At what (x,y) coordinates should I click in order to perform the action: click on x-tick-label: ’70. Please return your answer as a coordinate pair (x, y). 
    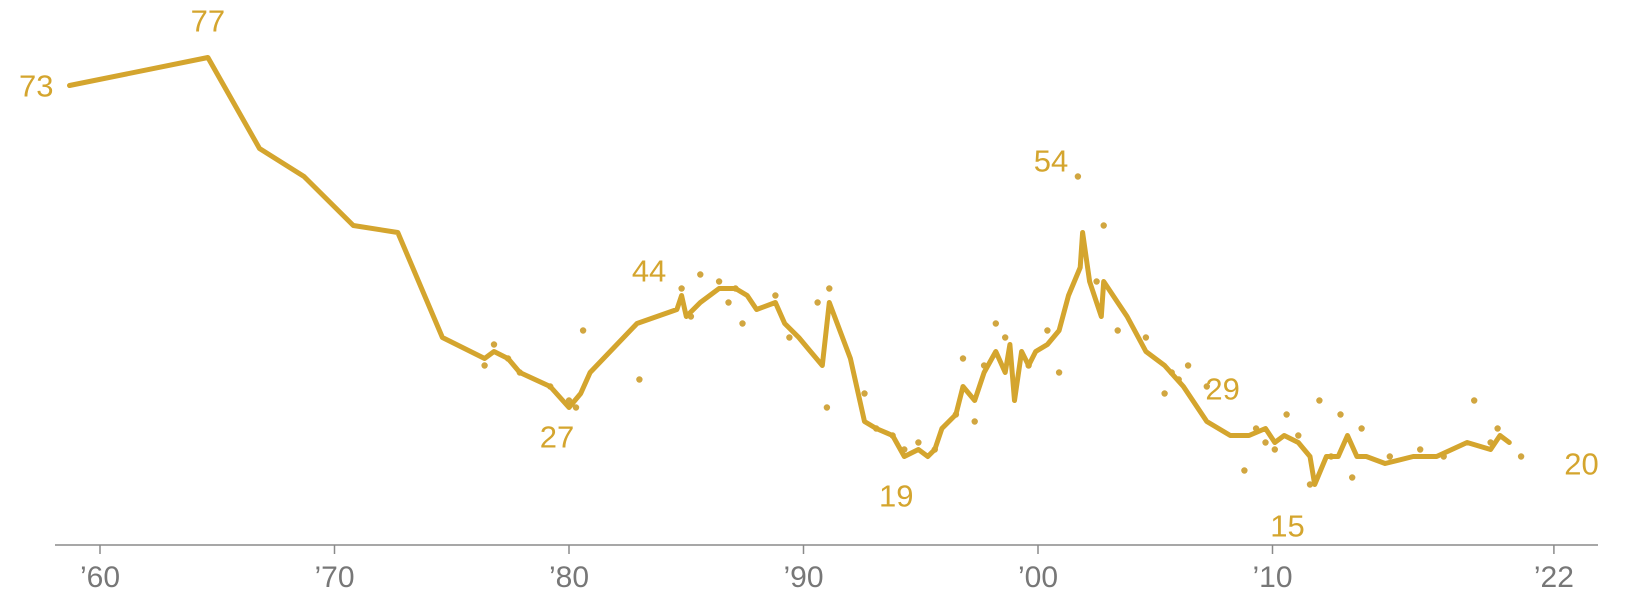
    Looking at the image, I should click on (334, 577).